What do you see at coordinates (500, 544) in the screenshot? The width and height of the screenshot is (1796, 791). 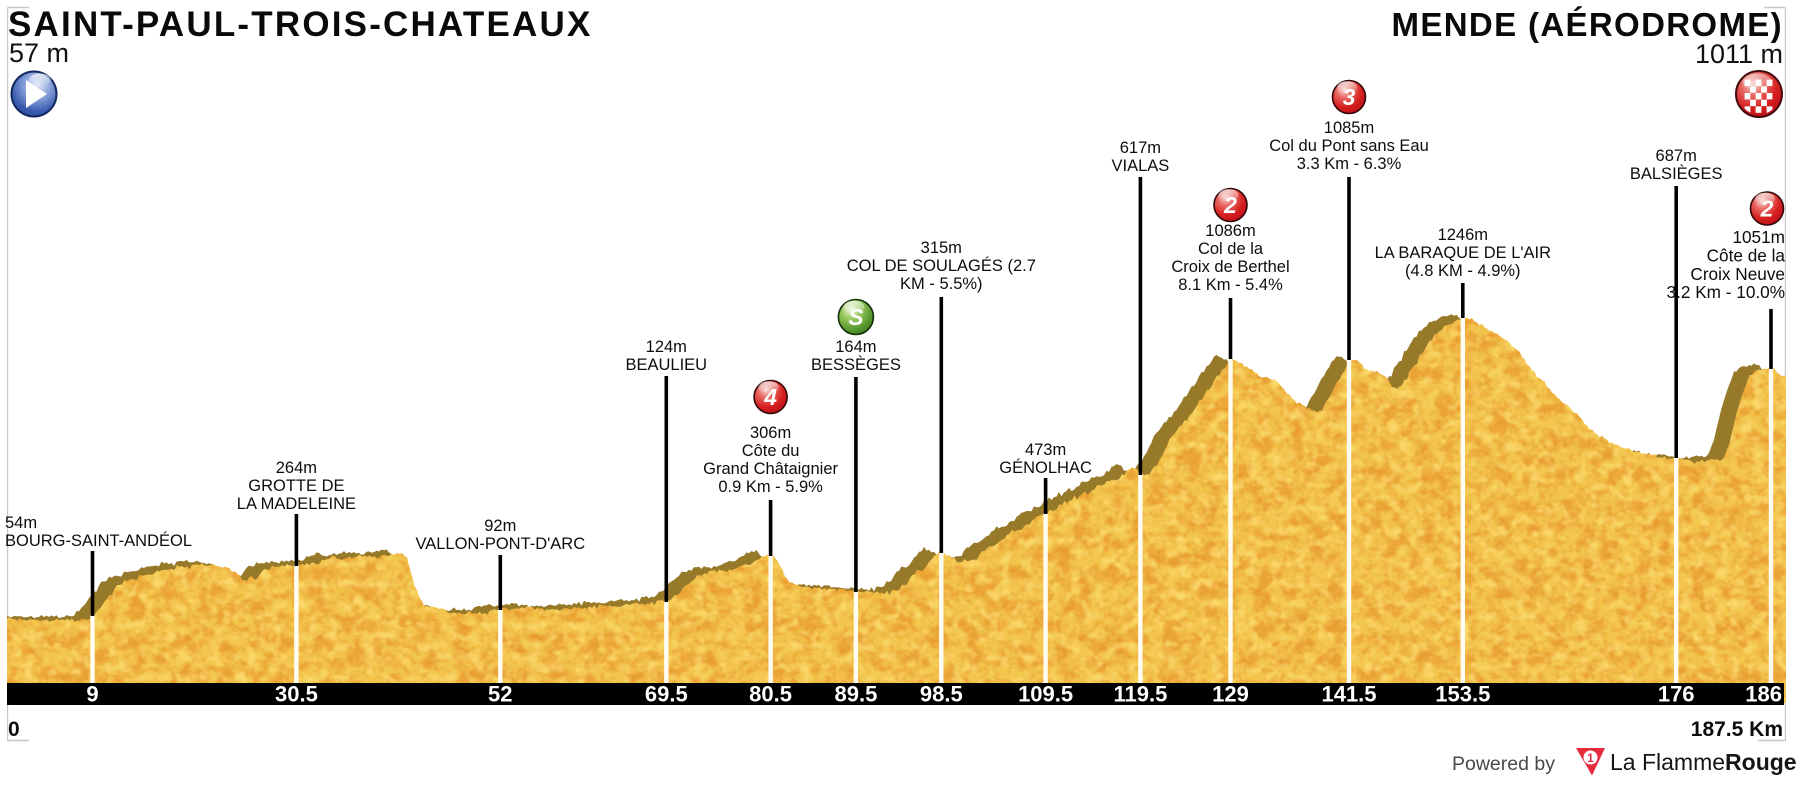 I see `svg-text: VALLON-PONT-D'ARC` at bounding box center [500, 544].